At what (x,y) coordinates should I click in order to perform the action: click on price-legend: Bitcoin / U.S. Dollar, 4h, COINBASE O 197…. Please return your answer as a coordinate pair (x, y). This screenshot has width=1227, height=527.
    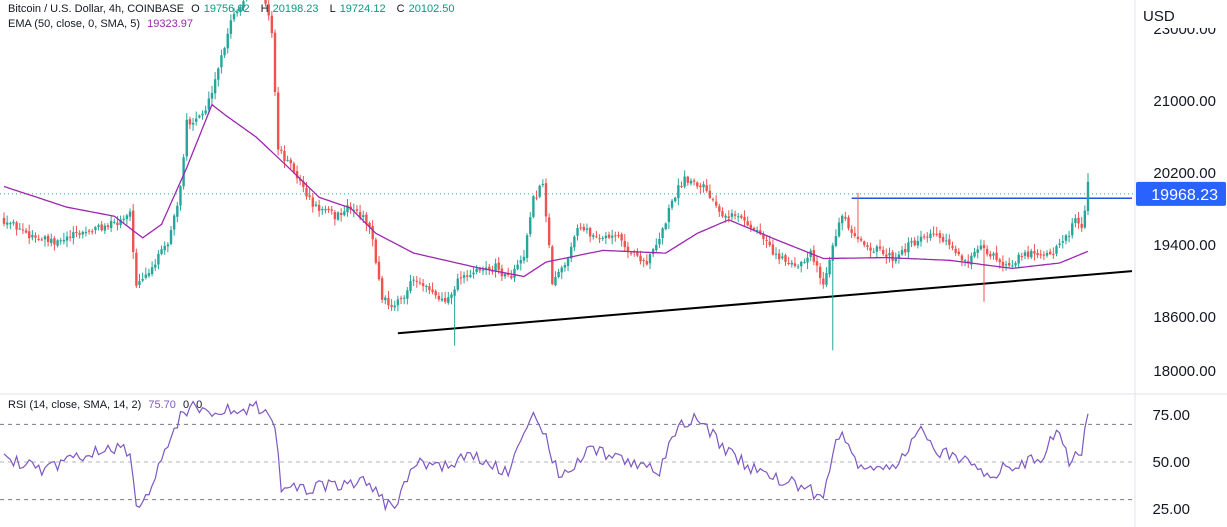
    Looking at the image, I should click on (231, 9).